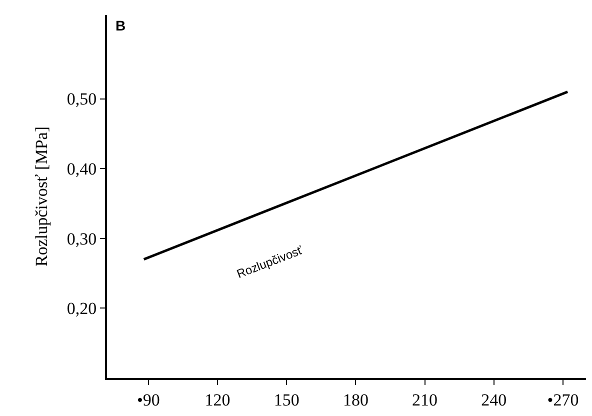  What do you see at coordinates (355, 400) in the screenshot?
I see `x-tick-label: 180` at bounding box center [355, 400].